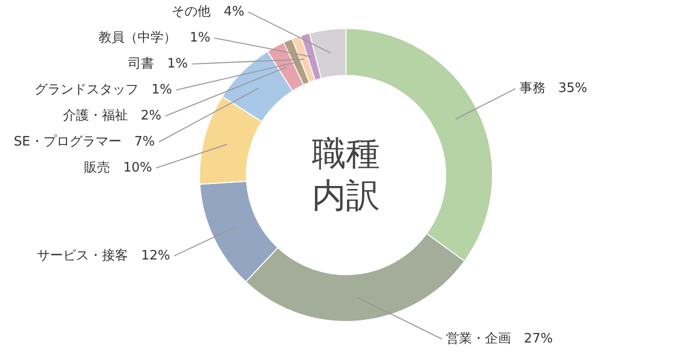  What do you see at coordinates (112, 116) in the screenshot?
I see `slice-label: 介護・福祉 2%` at bounding box center [112, 116].